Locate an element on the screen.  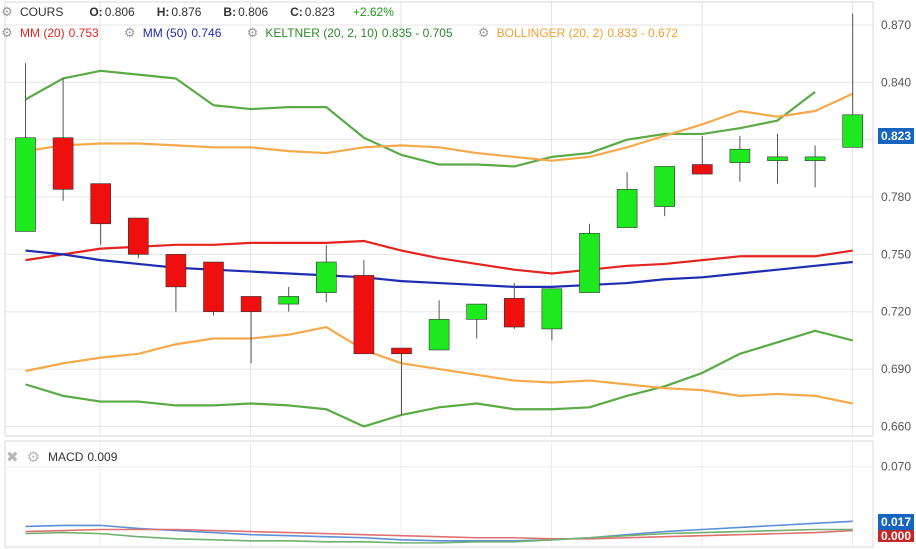
symbol-label: COURS is located at coordinates (42, 12).